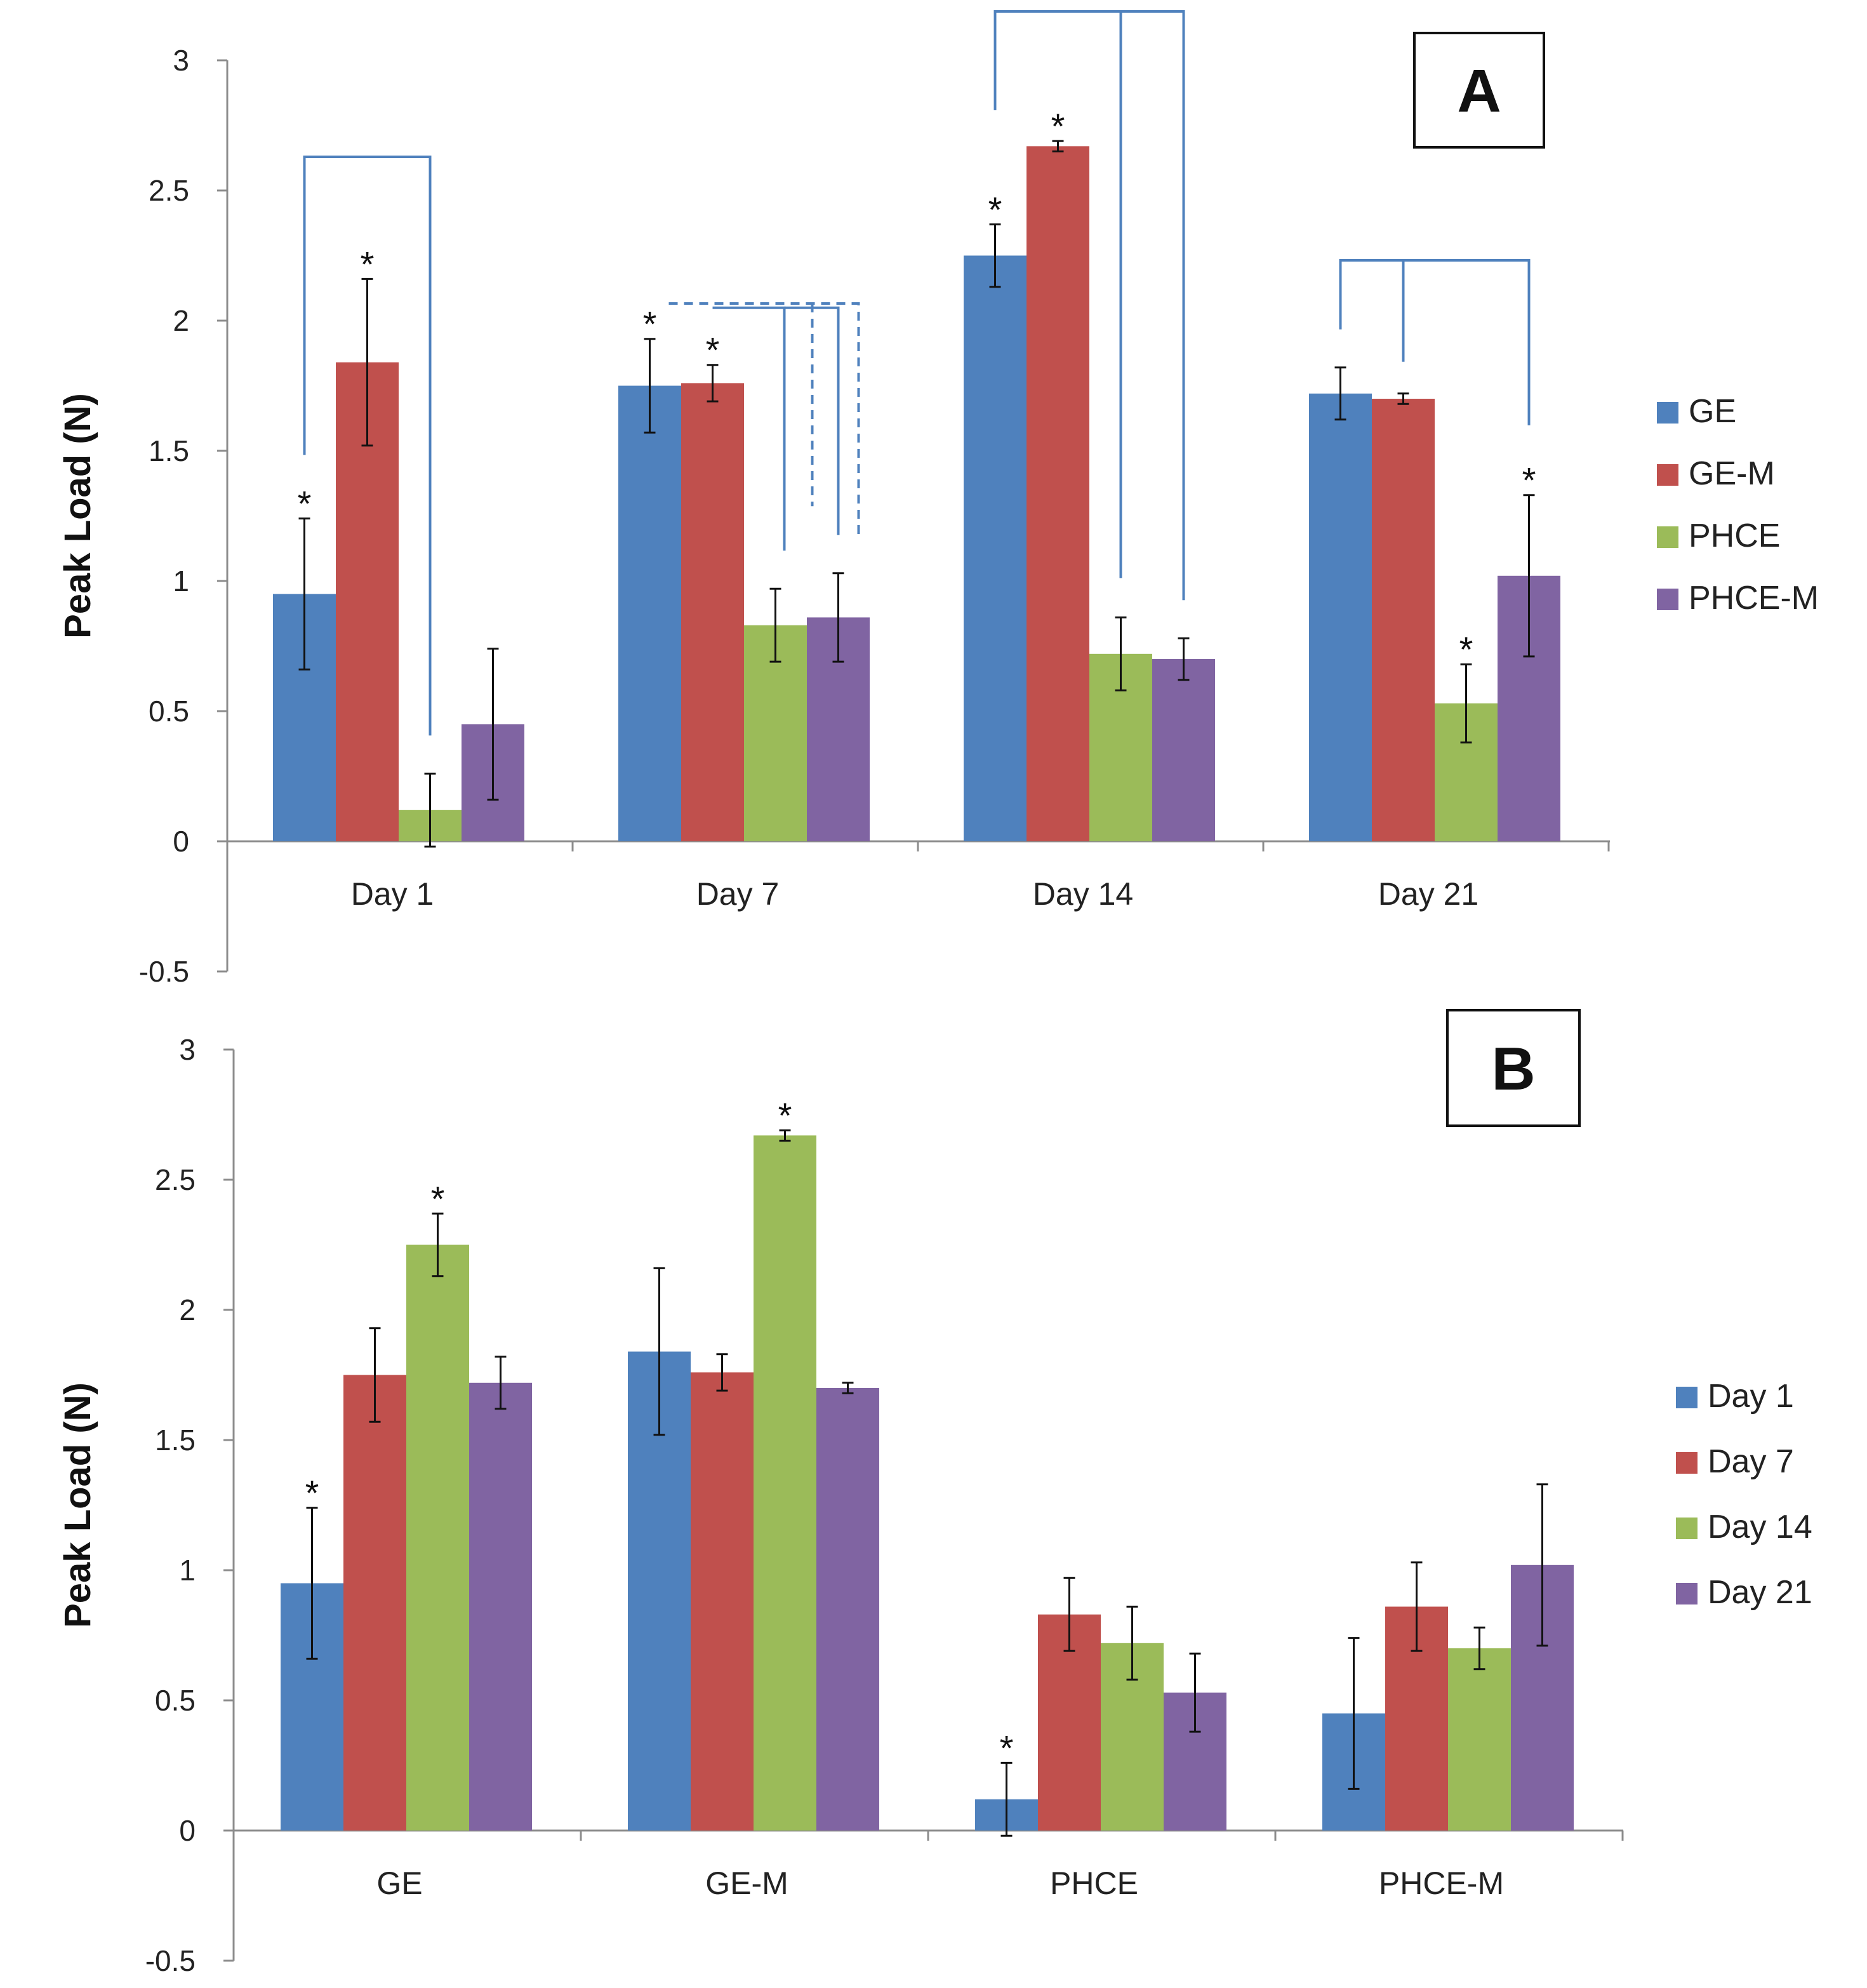 Image resolution: width=1867 pixels, height=1988 pixels. Describe the element at coordinates (1751, 1396) in the screenshot. I see `legend-label-b-0: Day 1` at that location.